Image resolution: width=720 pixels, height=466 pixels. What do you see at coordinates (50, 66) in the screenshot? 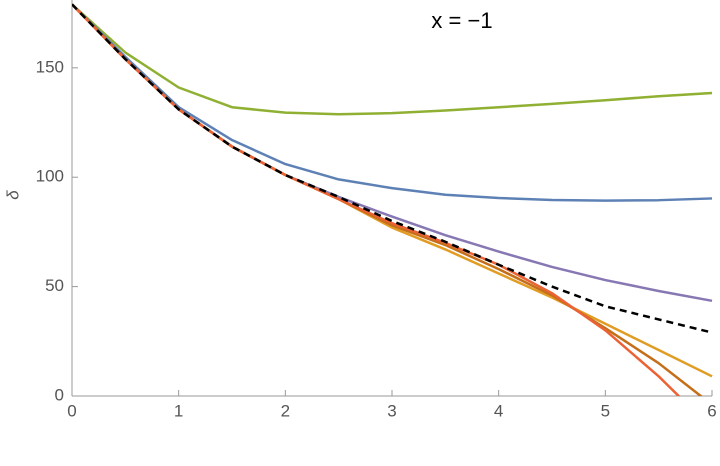
I see `y-tick-label: 150` at bounding box center [50, 66].